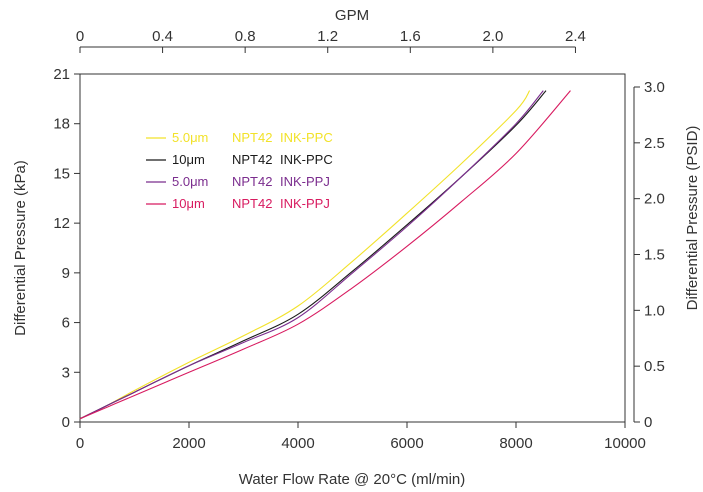  I want to click on top-tick-label: 0, so click(80, 36).